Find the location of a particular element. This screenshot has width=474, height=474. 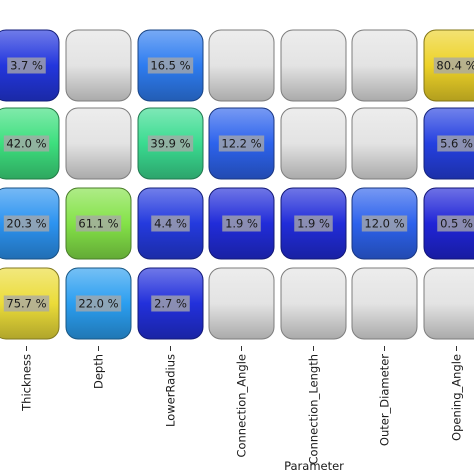

cell-value-label: 61.1 % is located at coordinates (98, 224).